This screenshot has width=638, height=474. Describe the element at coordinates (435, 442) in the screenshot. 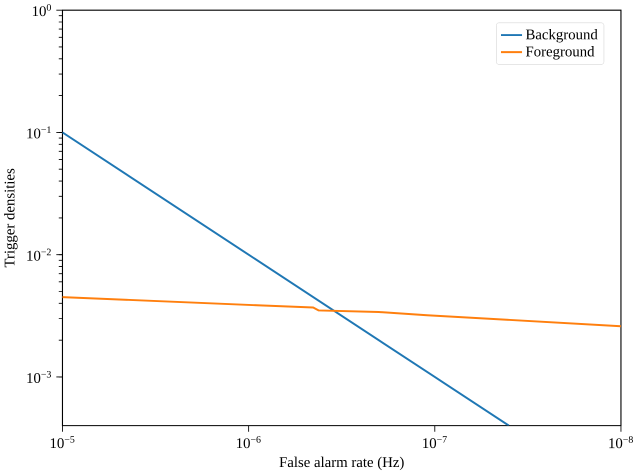

I see `x-tick-label: 10$^{−7}$` at that location.